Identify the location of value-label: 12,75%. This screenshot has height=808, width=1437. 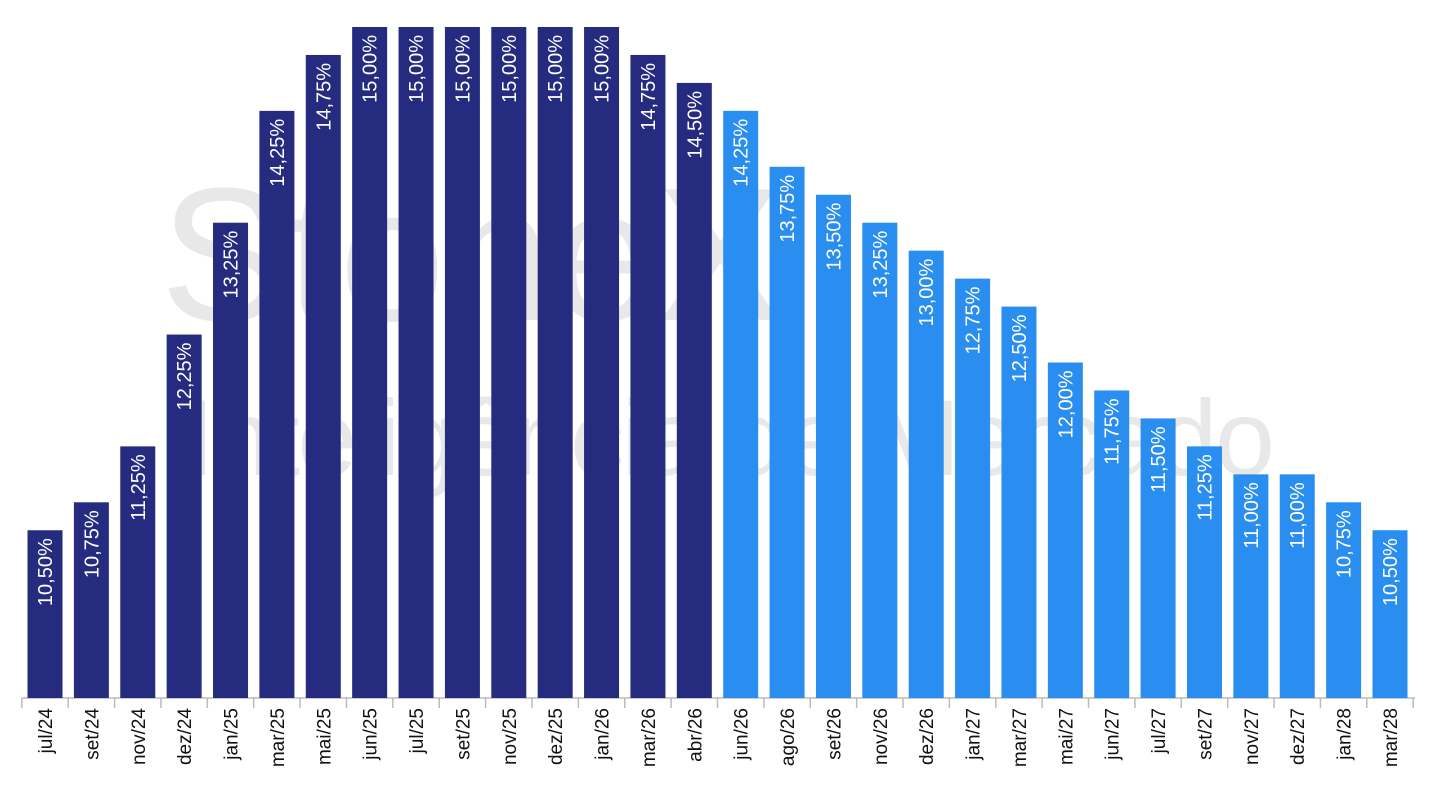
(974, 320).